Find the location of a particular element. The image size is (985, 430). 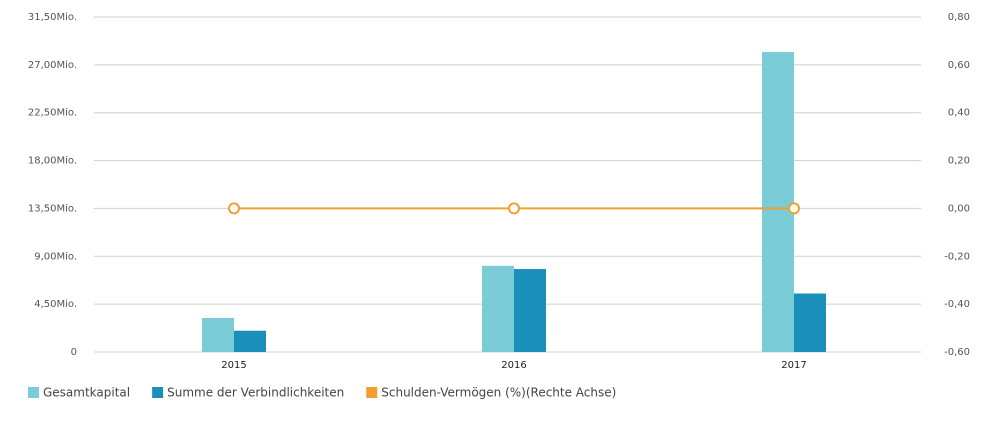

y-tick-label: 22,50Mio. is located at coordinates (52, 113).